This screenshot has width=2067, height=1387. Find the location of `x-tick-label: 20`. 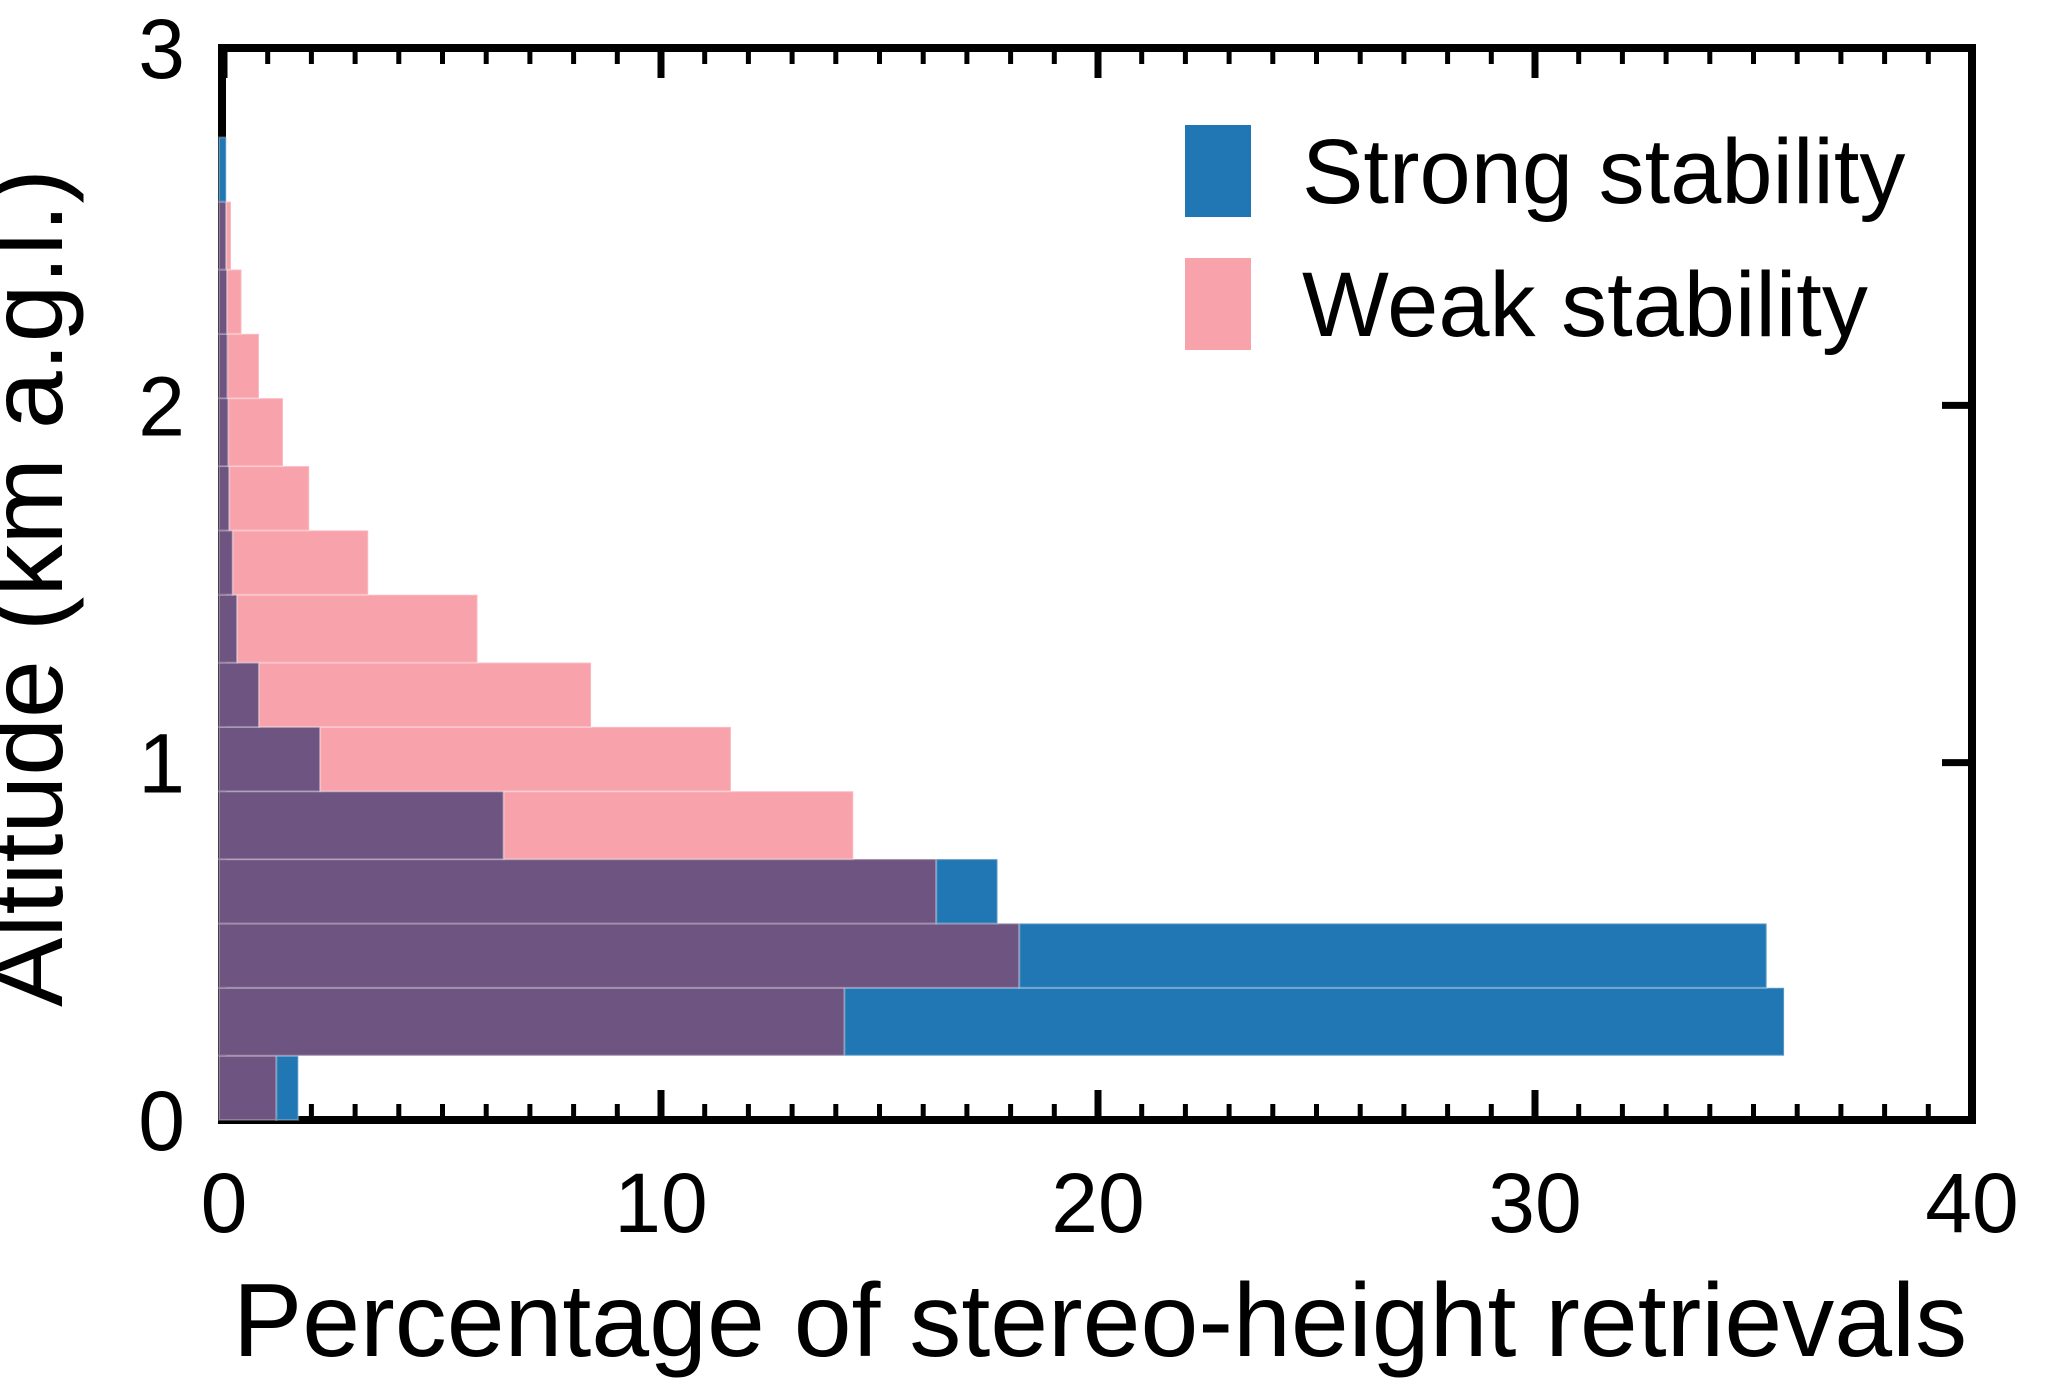

x-tick-label: 20 is located at coordinates (1097, 1203).